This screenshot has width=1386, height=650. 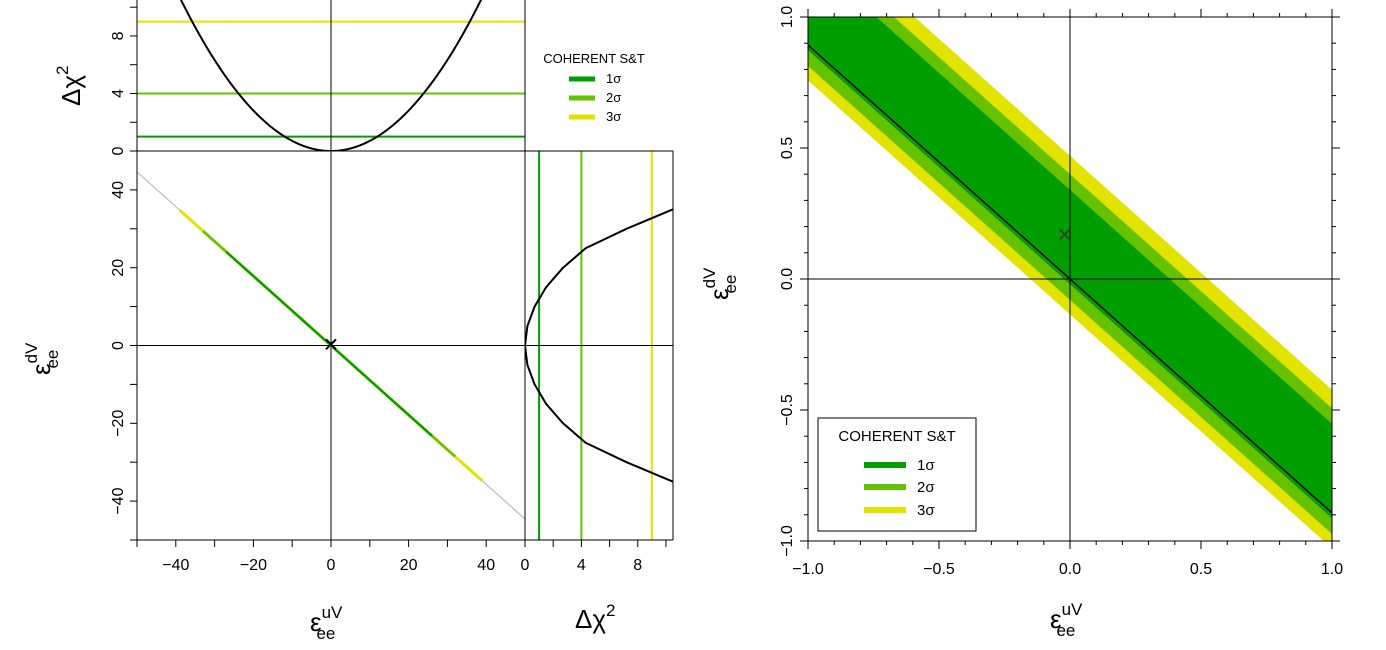 I want to click on ylabel-top-profile: Δχ2, so click(x=69, y=86).